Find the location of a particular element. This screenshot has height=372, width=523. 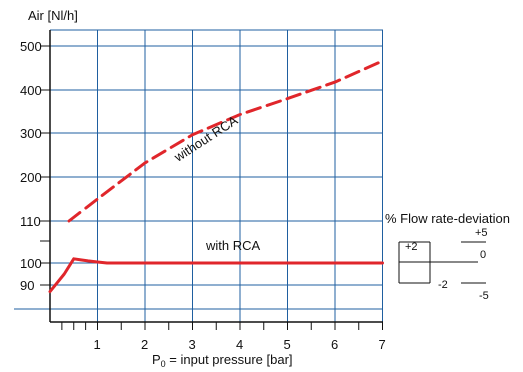

x-axis-title-rest: = input pressure [bar] is located at coordinates (229, 359).